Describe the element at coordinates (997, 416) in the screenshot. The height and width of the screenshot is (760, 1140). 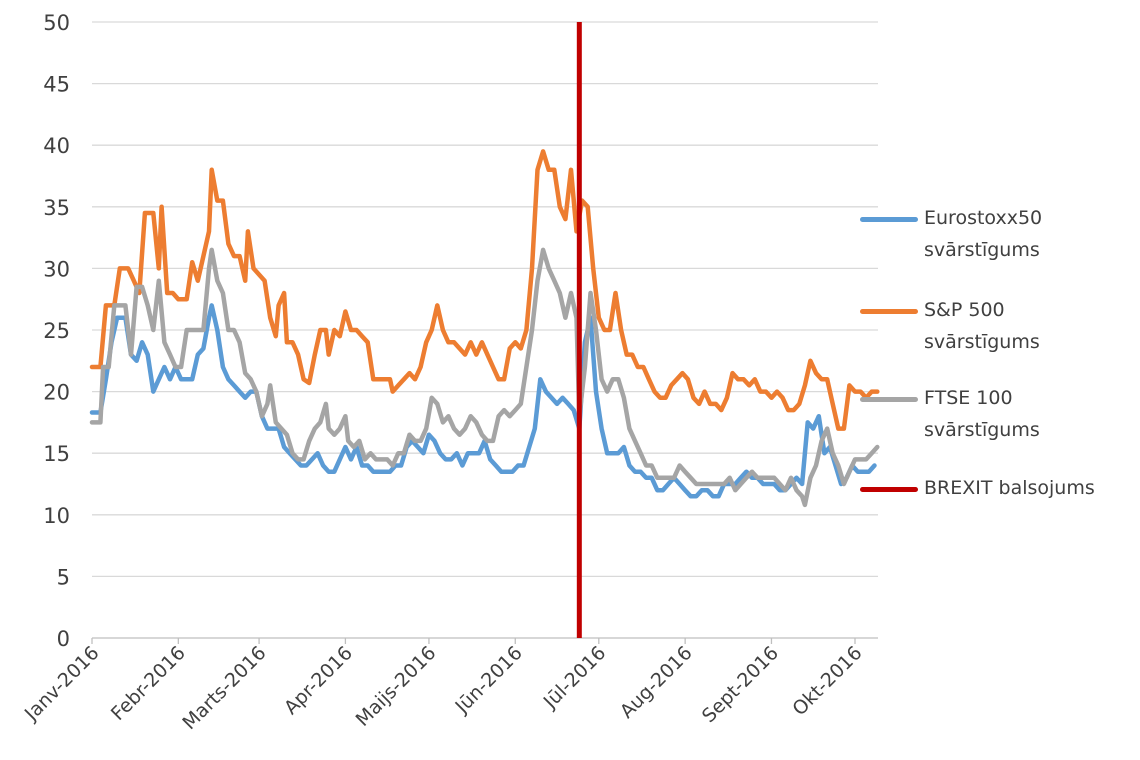
I see `legend-item-ftse100: FTSE 100 svārstīgums` at that location.